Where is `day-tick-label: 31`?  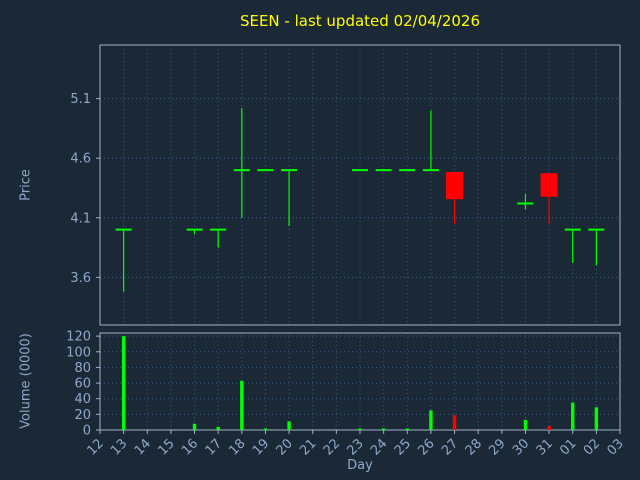
day-tick-label: 31 is located at coordinates (545, 447).